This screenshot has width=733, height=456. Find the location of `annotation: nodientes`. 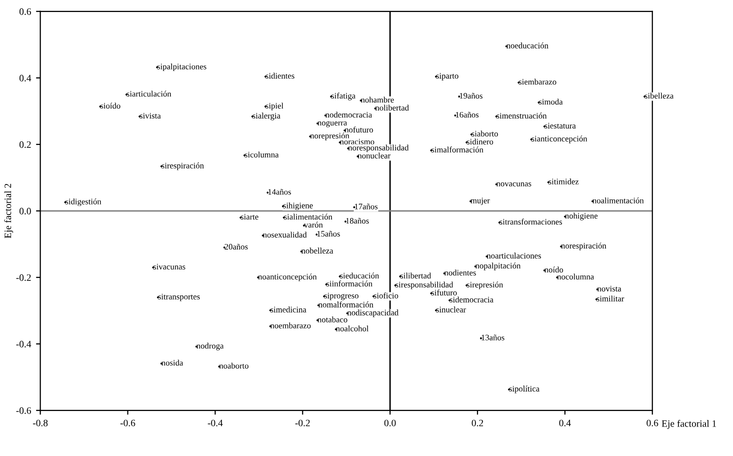

annotation: nodientes is located at coordinates (460, 273).